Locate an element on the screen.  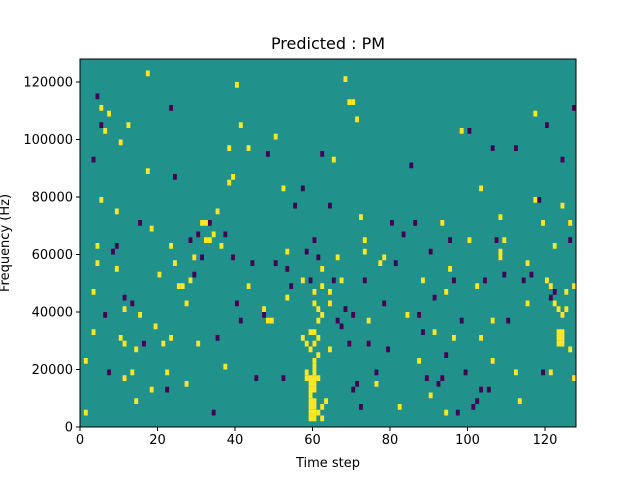
y-tick-label: 80000 is located at coordinates (52, 198).